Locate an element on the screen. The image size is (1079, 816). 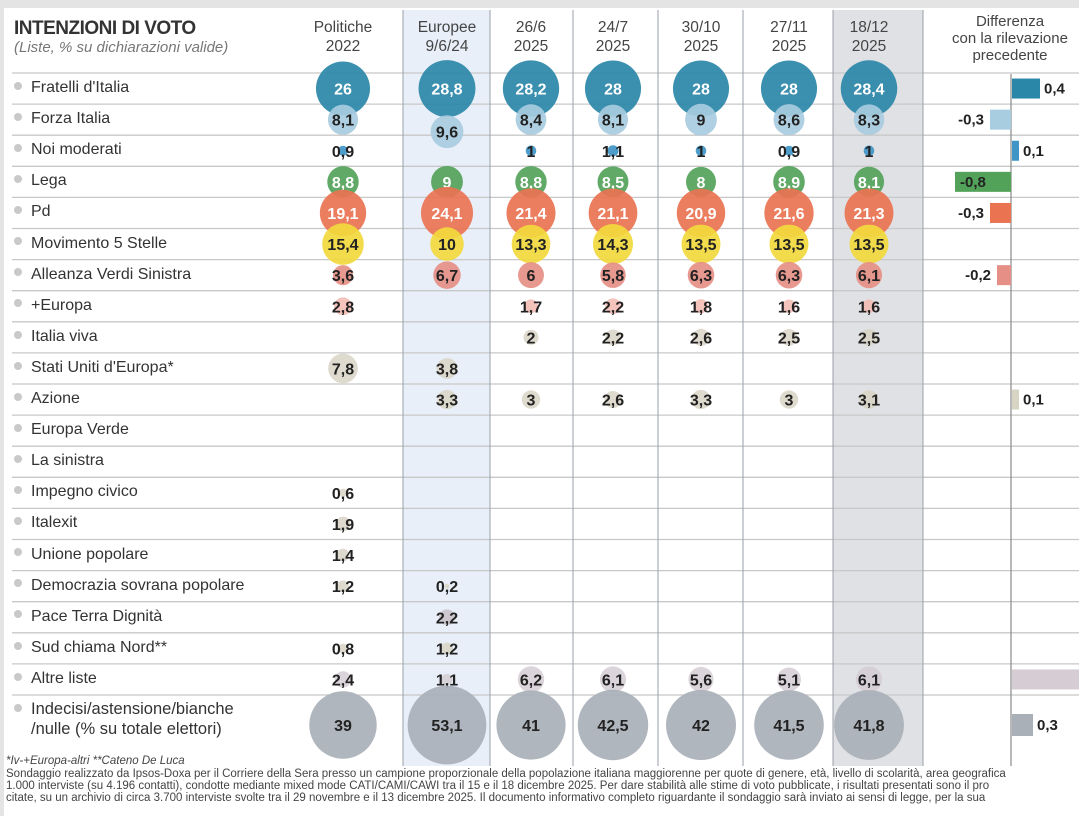
value-label: 2,6 is located at coordinates (613, 401).